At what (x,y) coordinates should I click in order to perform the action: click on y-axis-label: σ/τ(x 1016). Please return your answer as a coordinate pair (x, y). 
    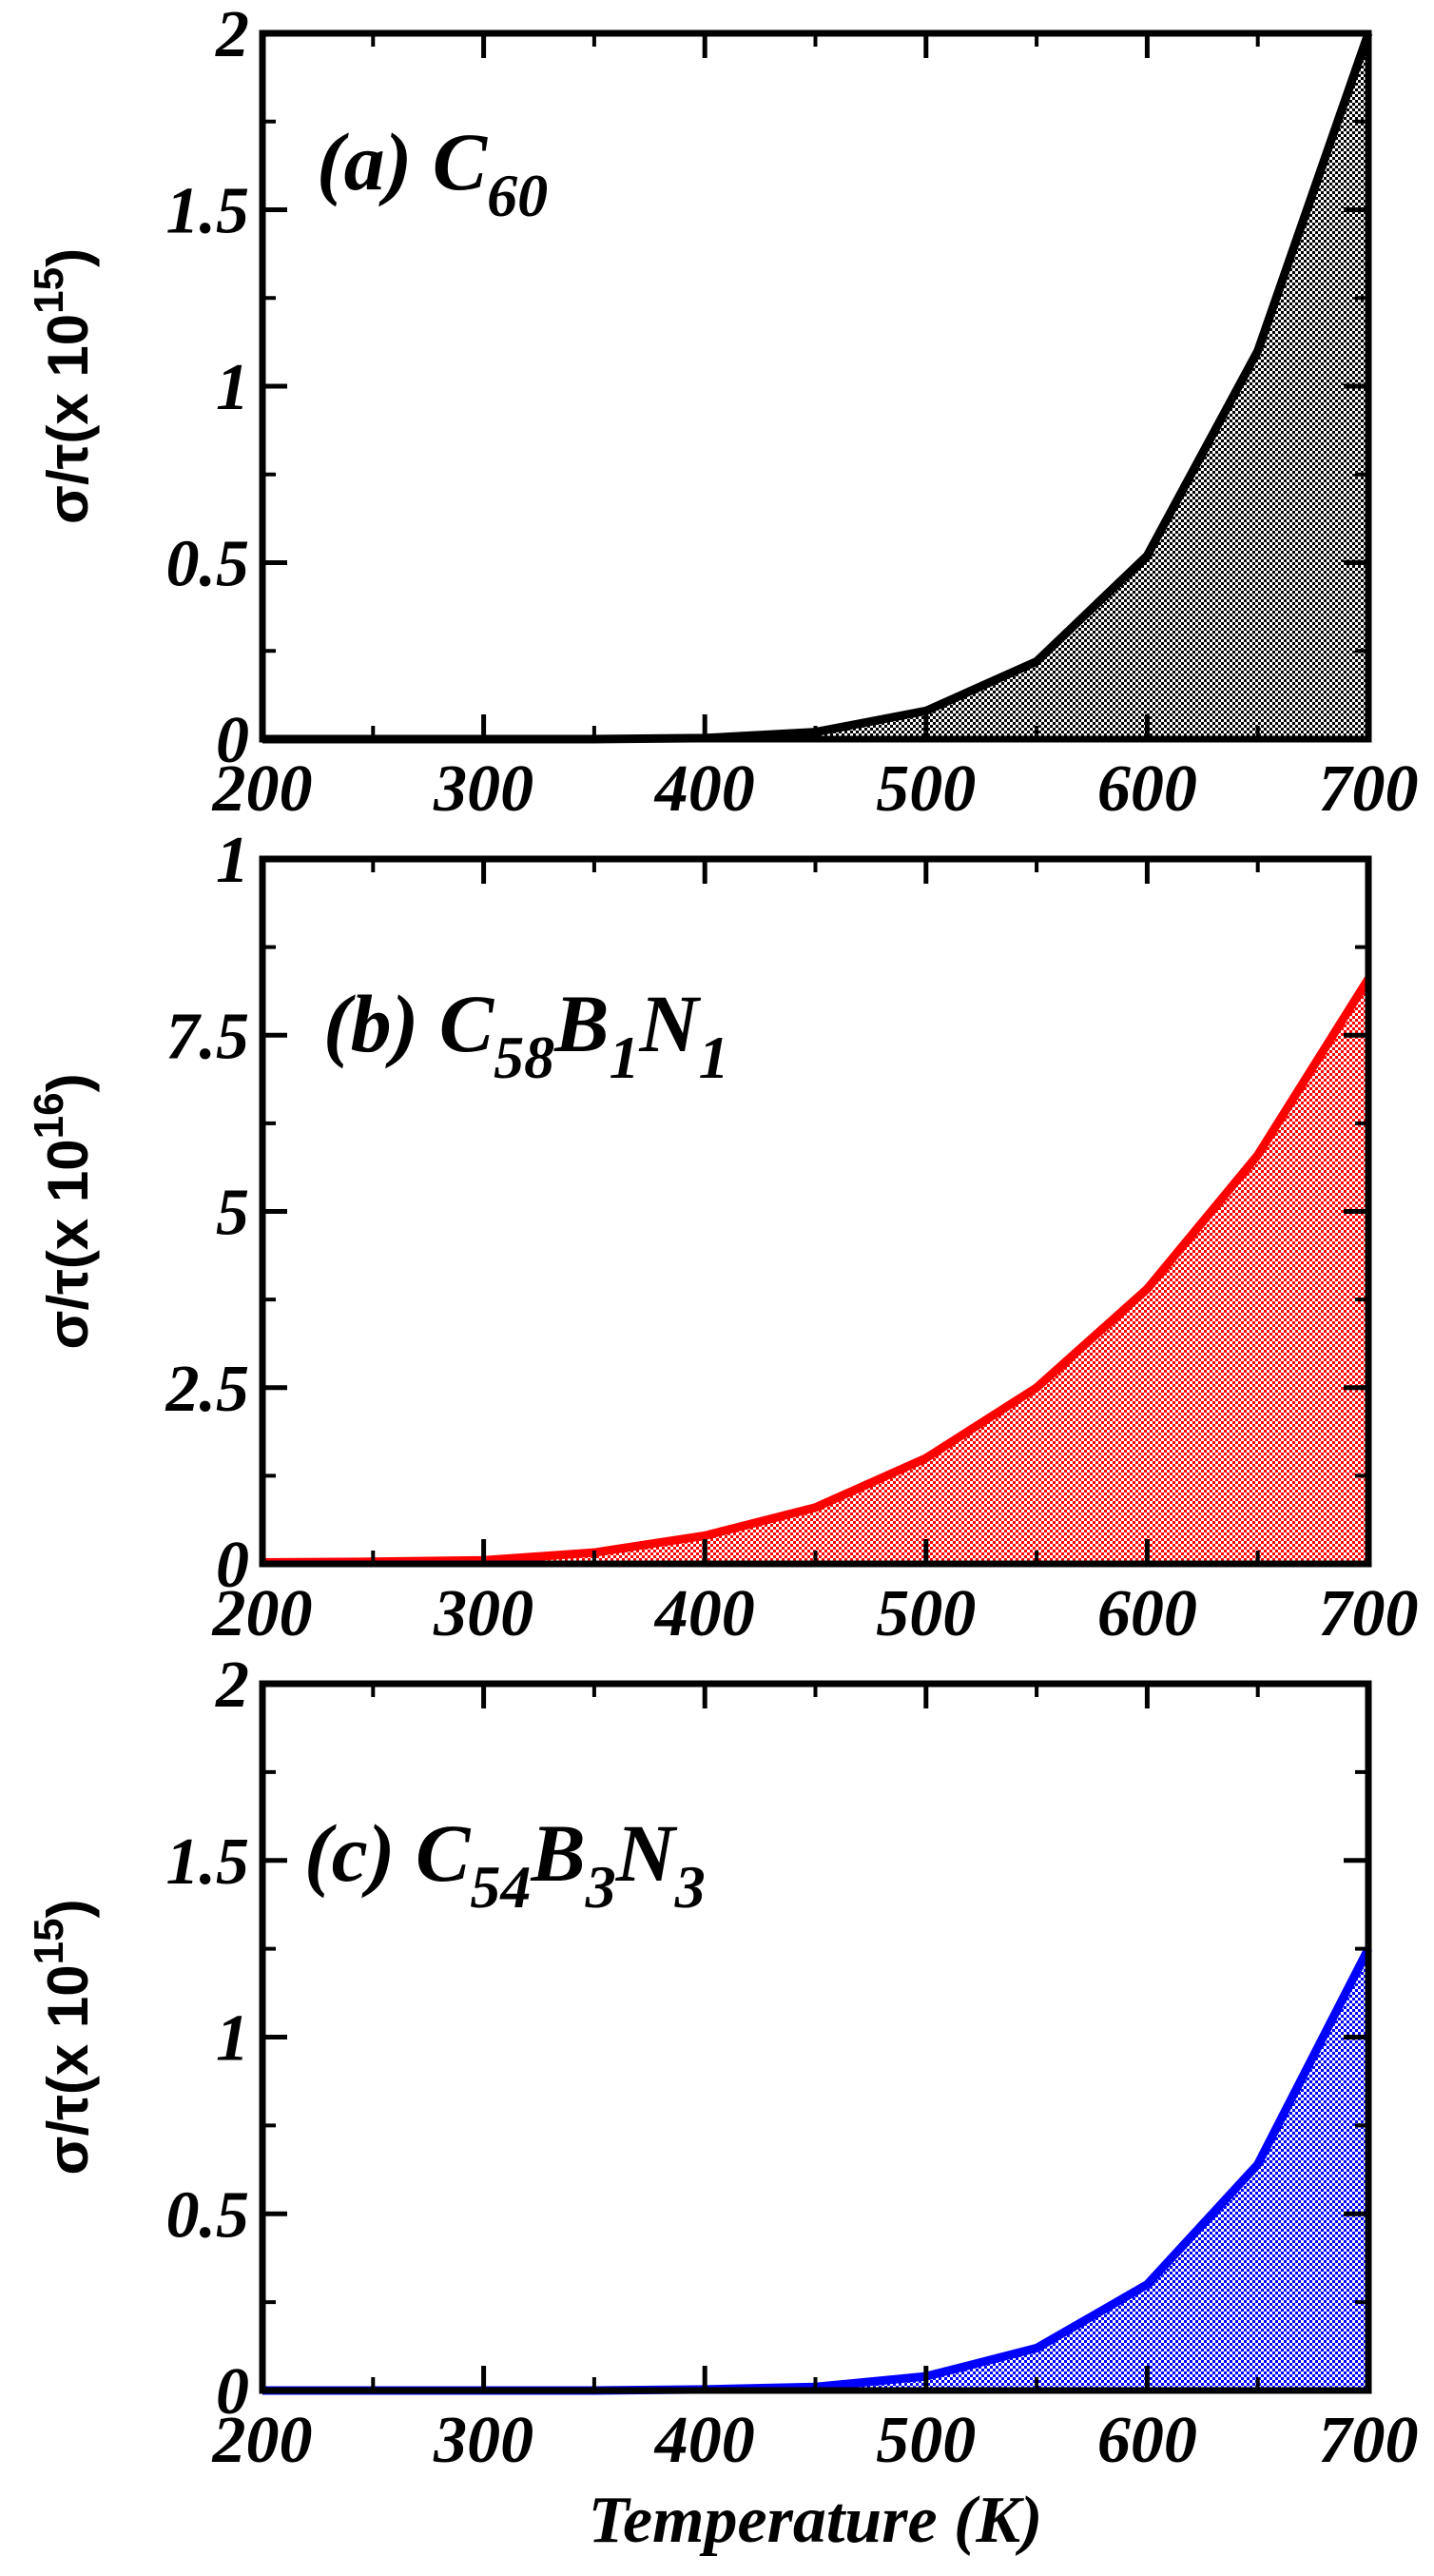
    Looking at the image, I should click on (63, 1211).